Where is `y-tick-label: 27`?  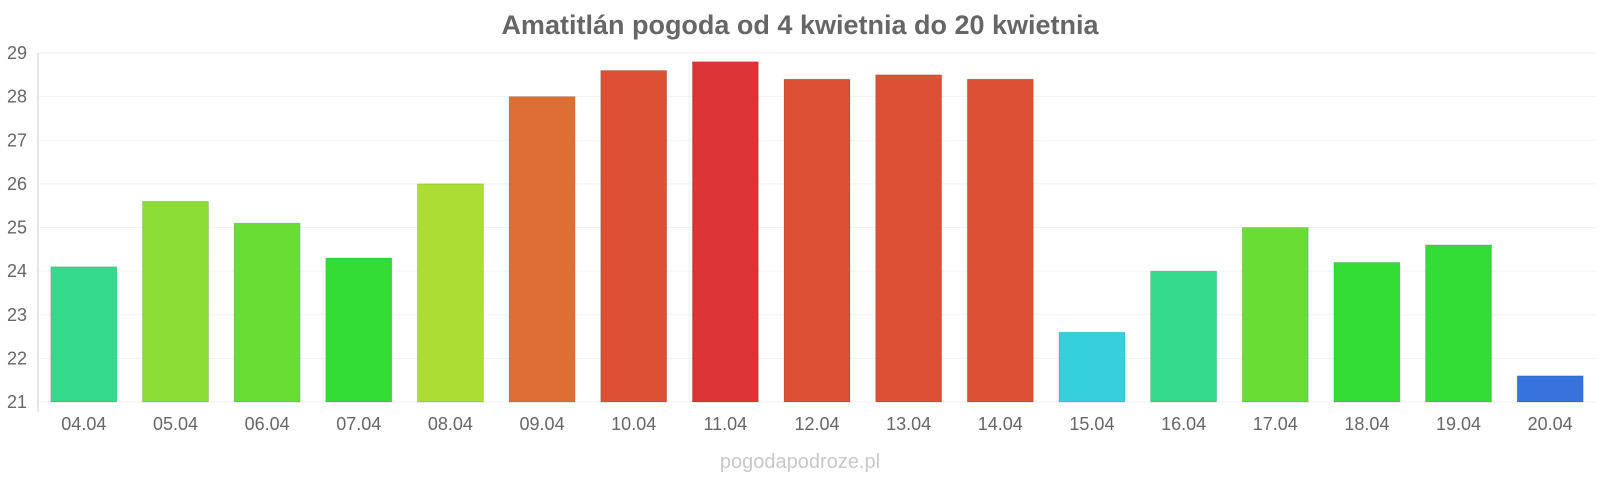
y-tick-label: 27 is located at coordinates (17, 140).